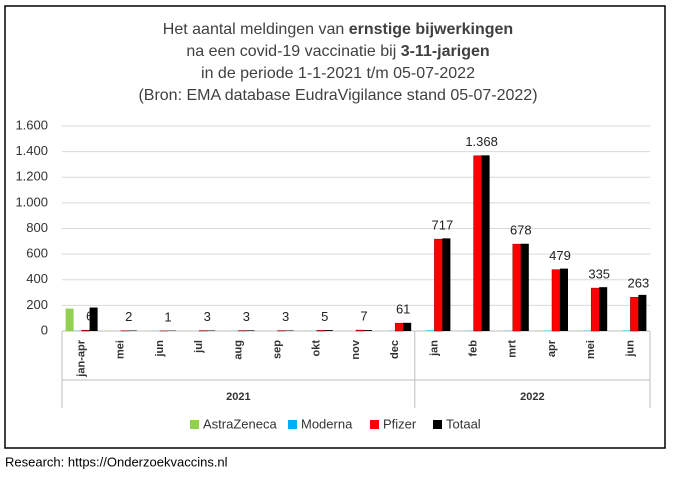  What do you see at coordinates (560, 255) in the screenshot?
I see `data-label: 479` at bounding box center [560, 255].